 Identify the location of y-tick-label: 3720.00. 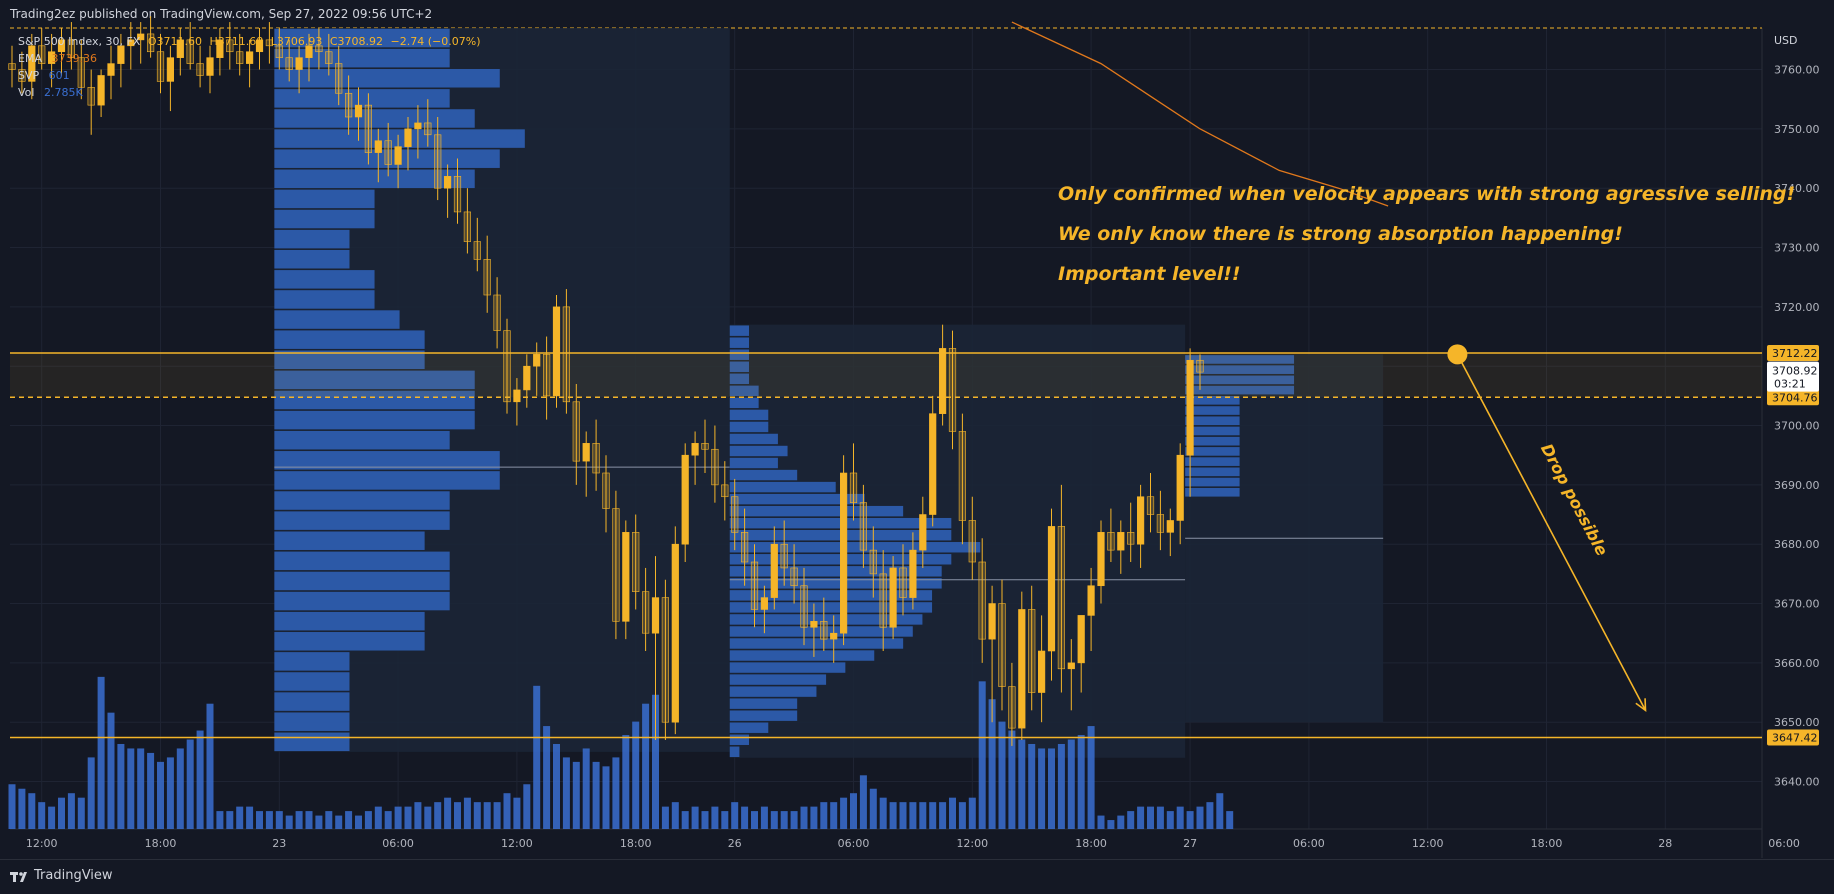
(1797, 307).